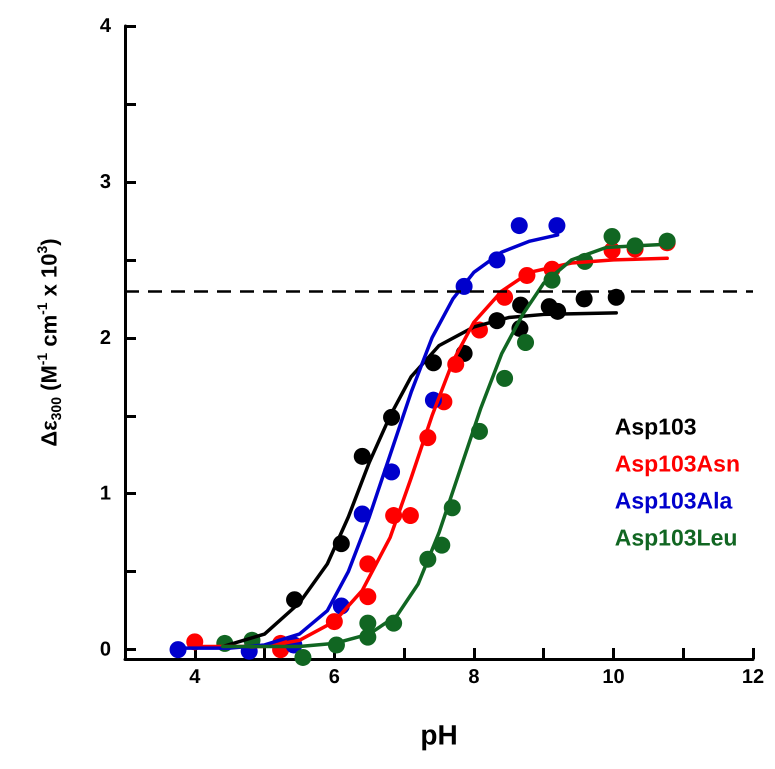 The width and height of the screenshot is (775, 769). Describe the element at coordinates (474, 677) in the screenshot. I see `x-tick-label: 8` at that location.